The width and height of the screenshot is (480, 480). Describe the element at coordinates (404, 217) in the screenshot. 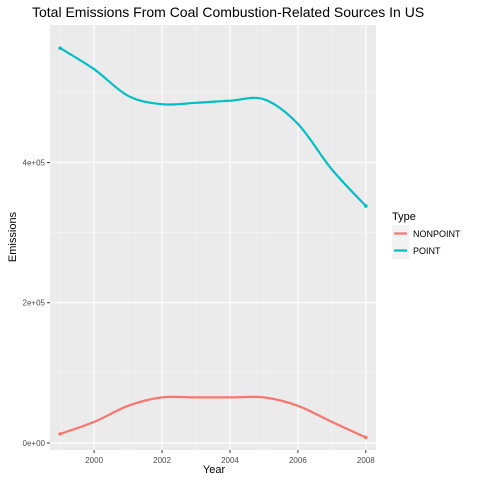

I see `legend-title: Type` at that location.